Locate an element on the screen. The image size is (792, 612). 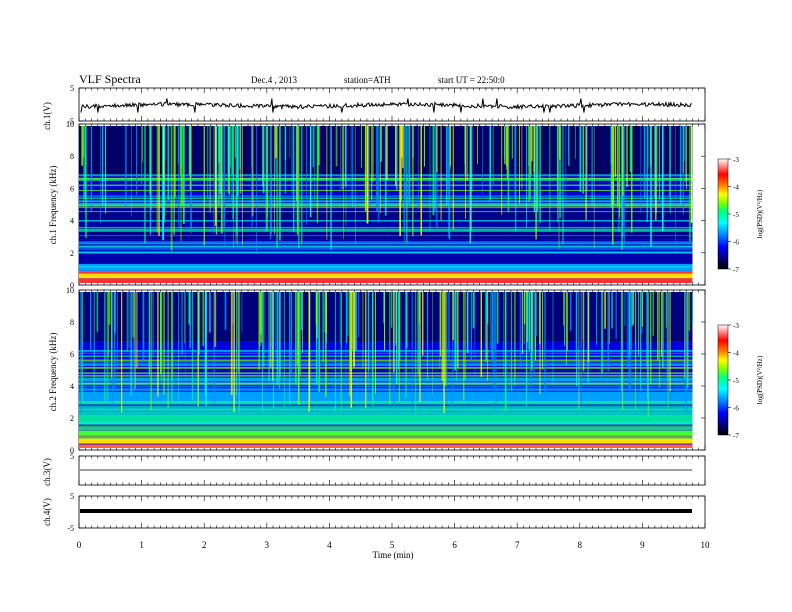
x-tick-label: 8 is located at coordinates (580, 545).